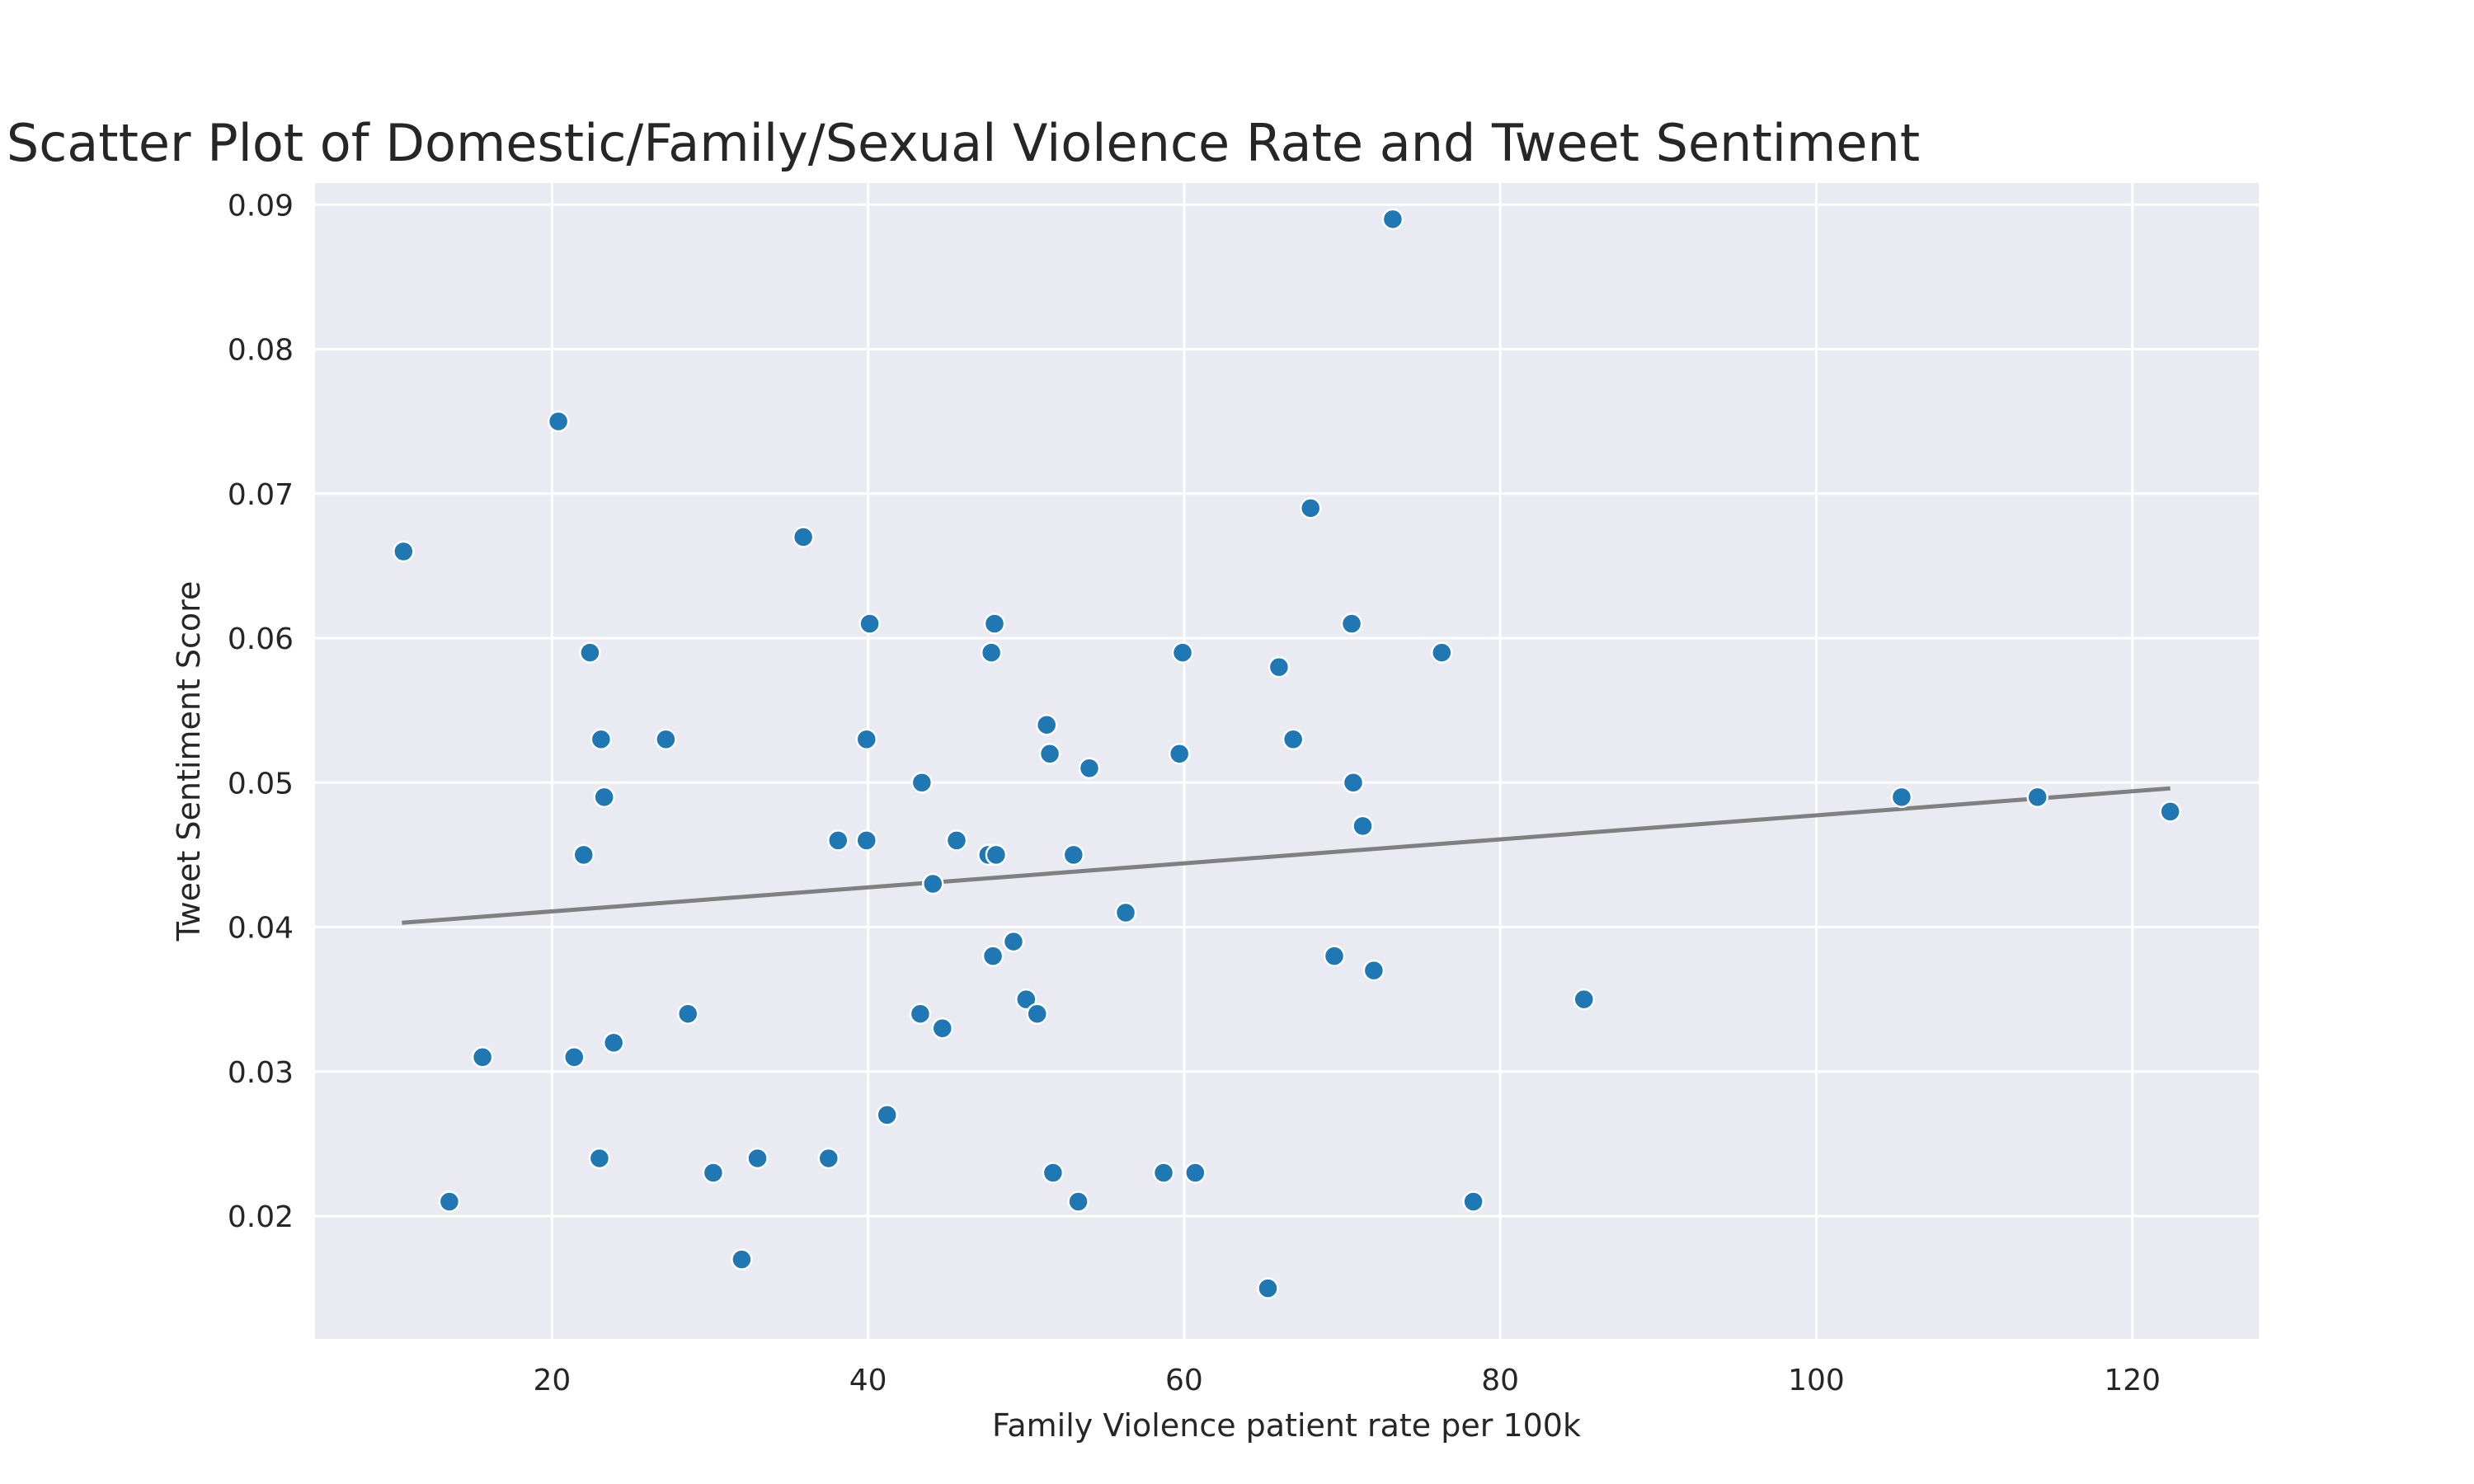 Image resolution: width=2474 pixels, height=1484 pixels. I want to click on y-axis-label: Tweet Sentiment Score, so click(189, 761).